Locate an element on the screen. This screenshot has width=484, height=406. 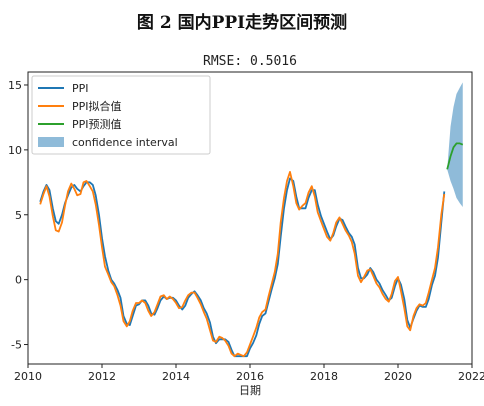
legend-label: PPI拟合值 is located at coordinates (97, 106).